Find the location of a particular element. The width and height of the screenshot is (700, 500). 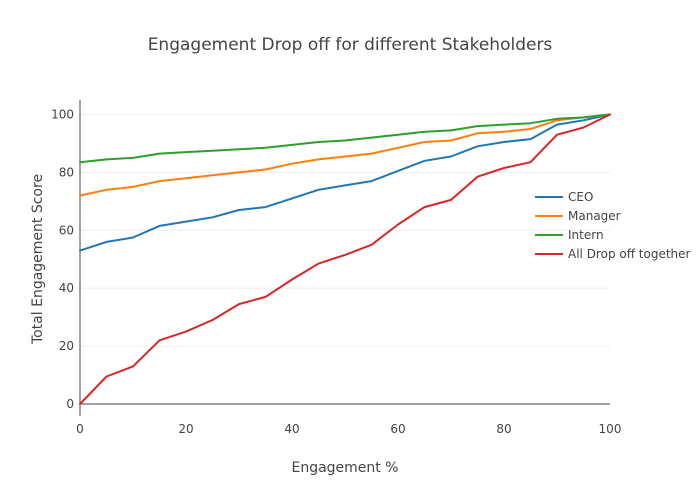

legend-item-intern: Intern is located at coordinates (569, 235).